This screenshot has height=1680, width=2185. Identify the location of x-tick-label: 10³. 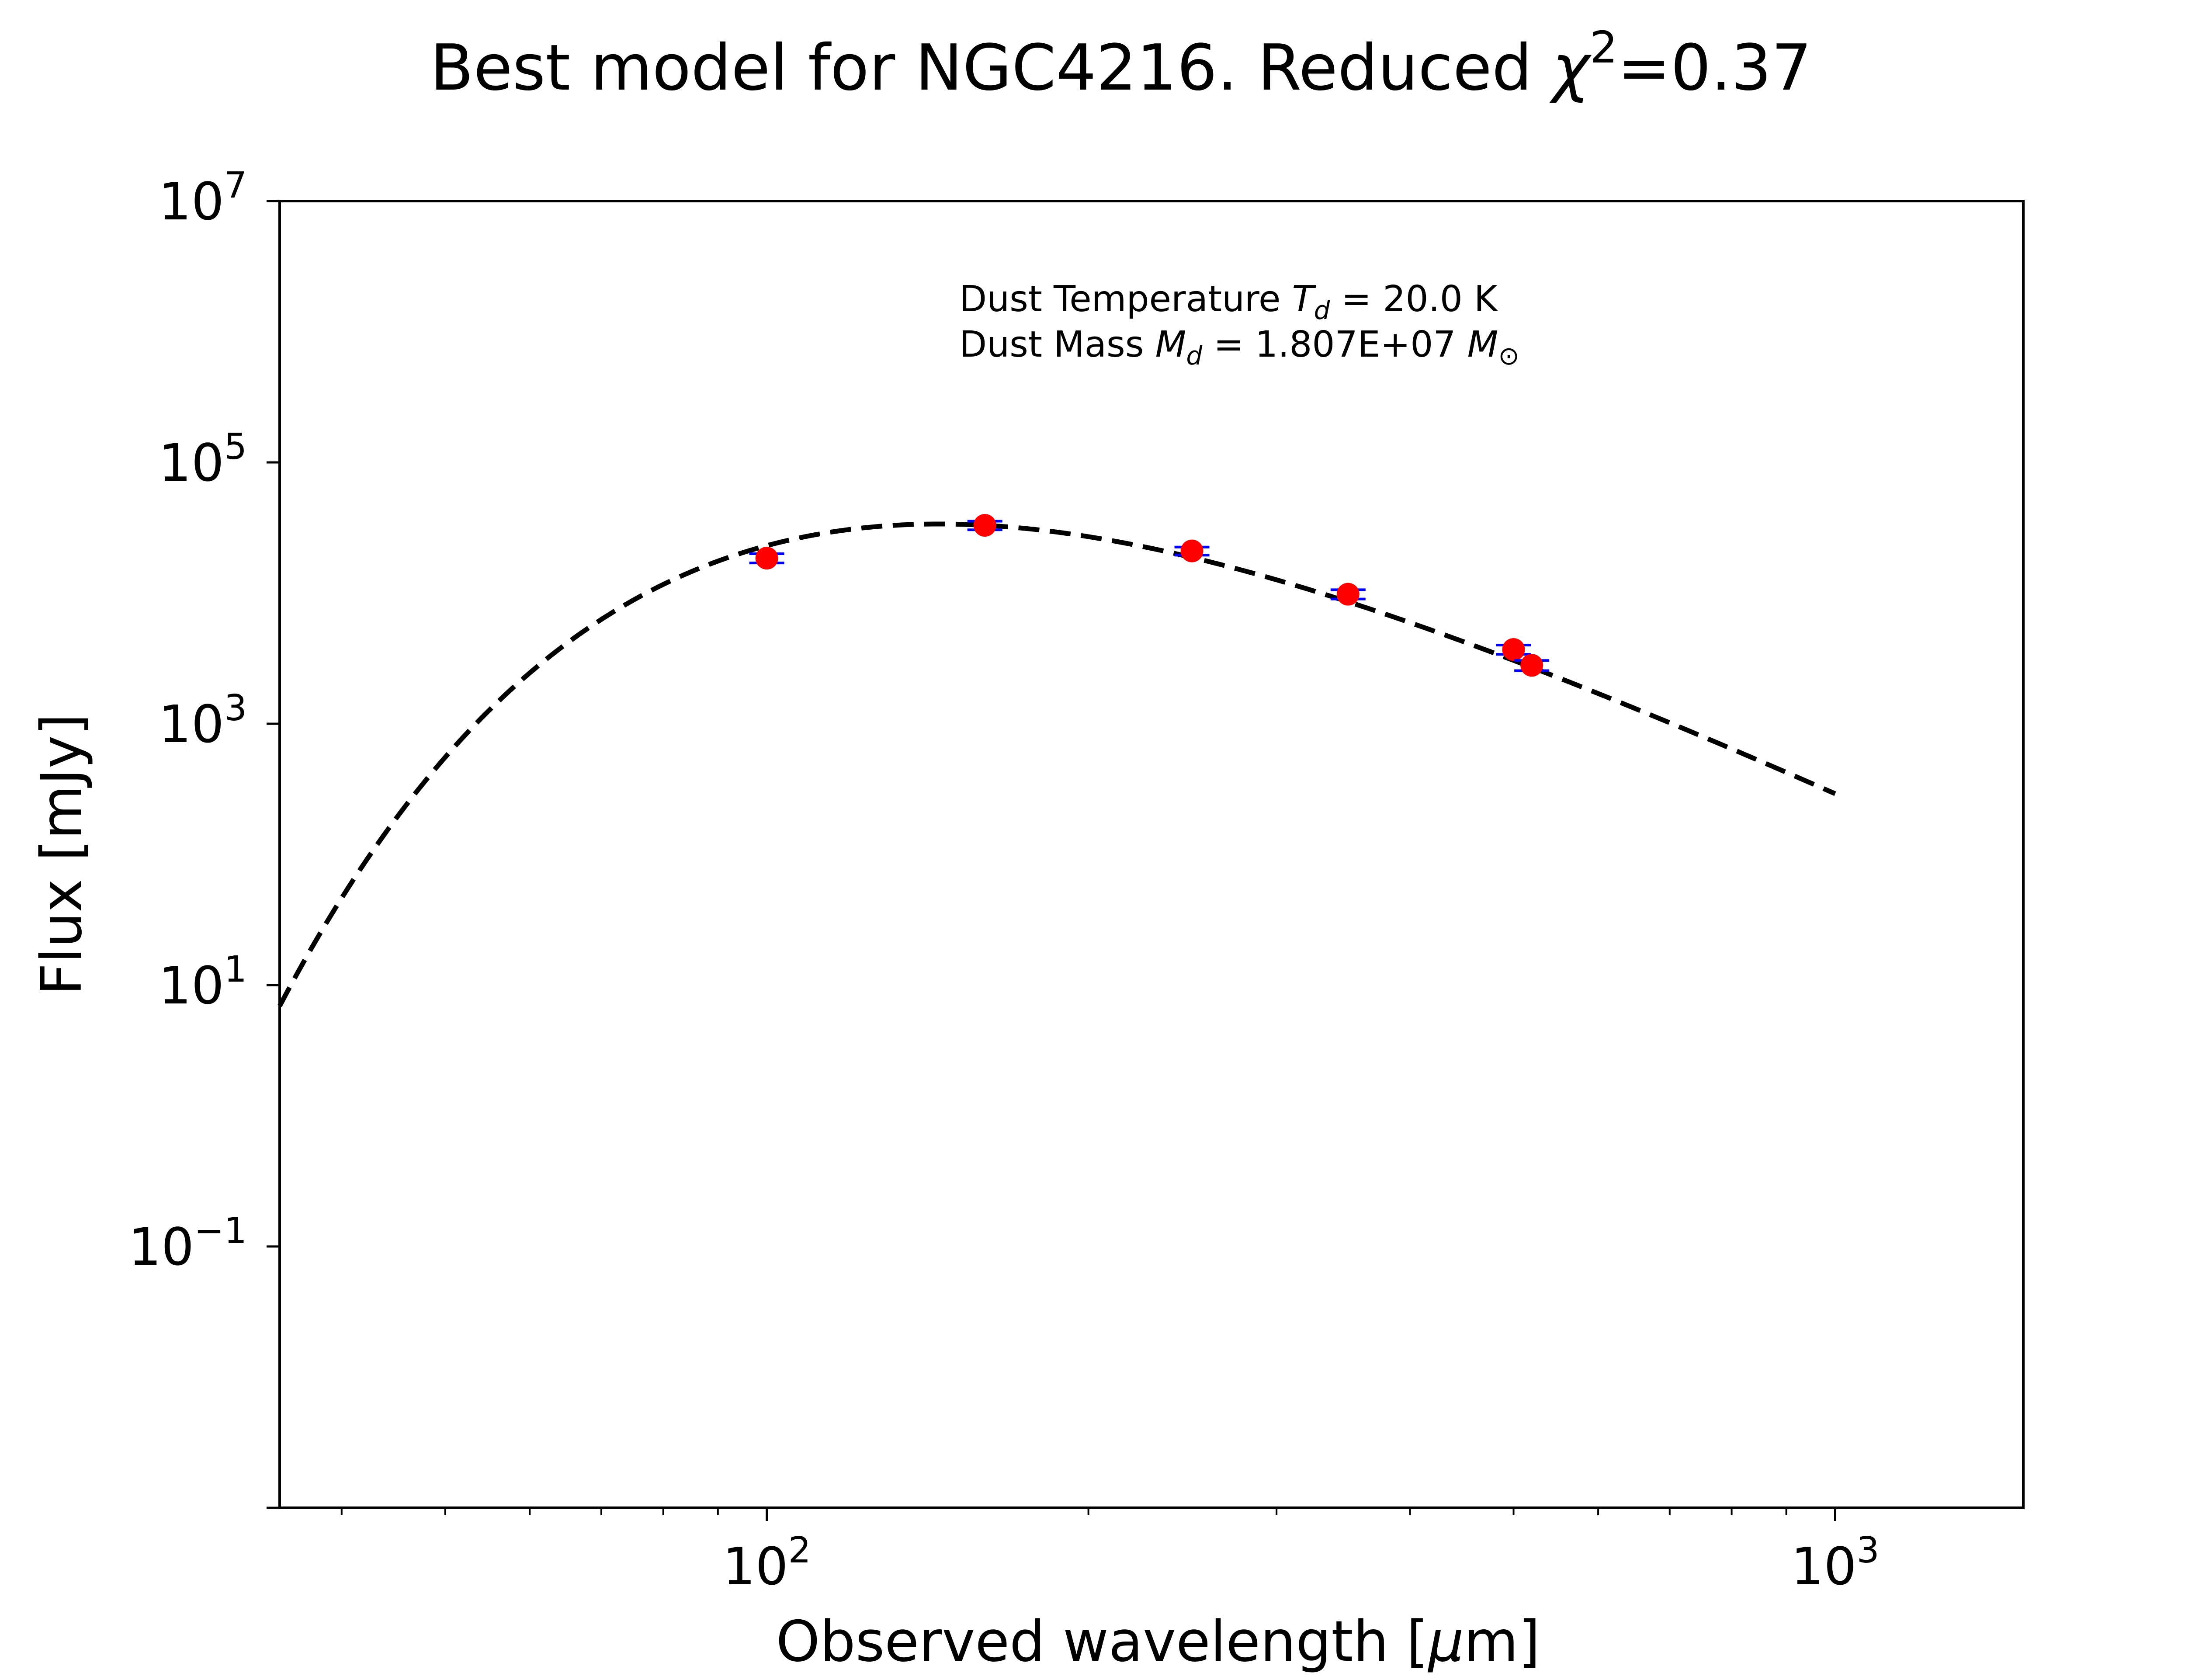
(1835, 1563).